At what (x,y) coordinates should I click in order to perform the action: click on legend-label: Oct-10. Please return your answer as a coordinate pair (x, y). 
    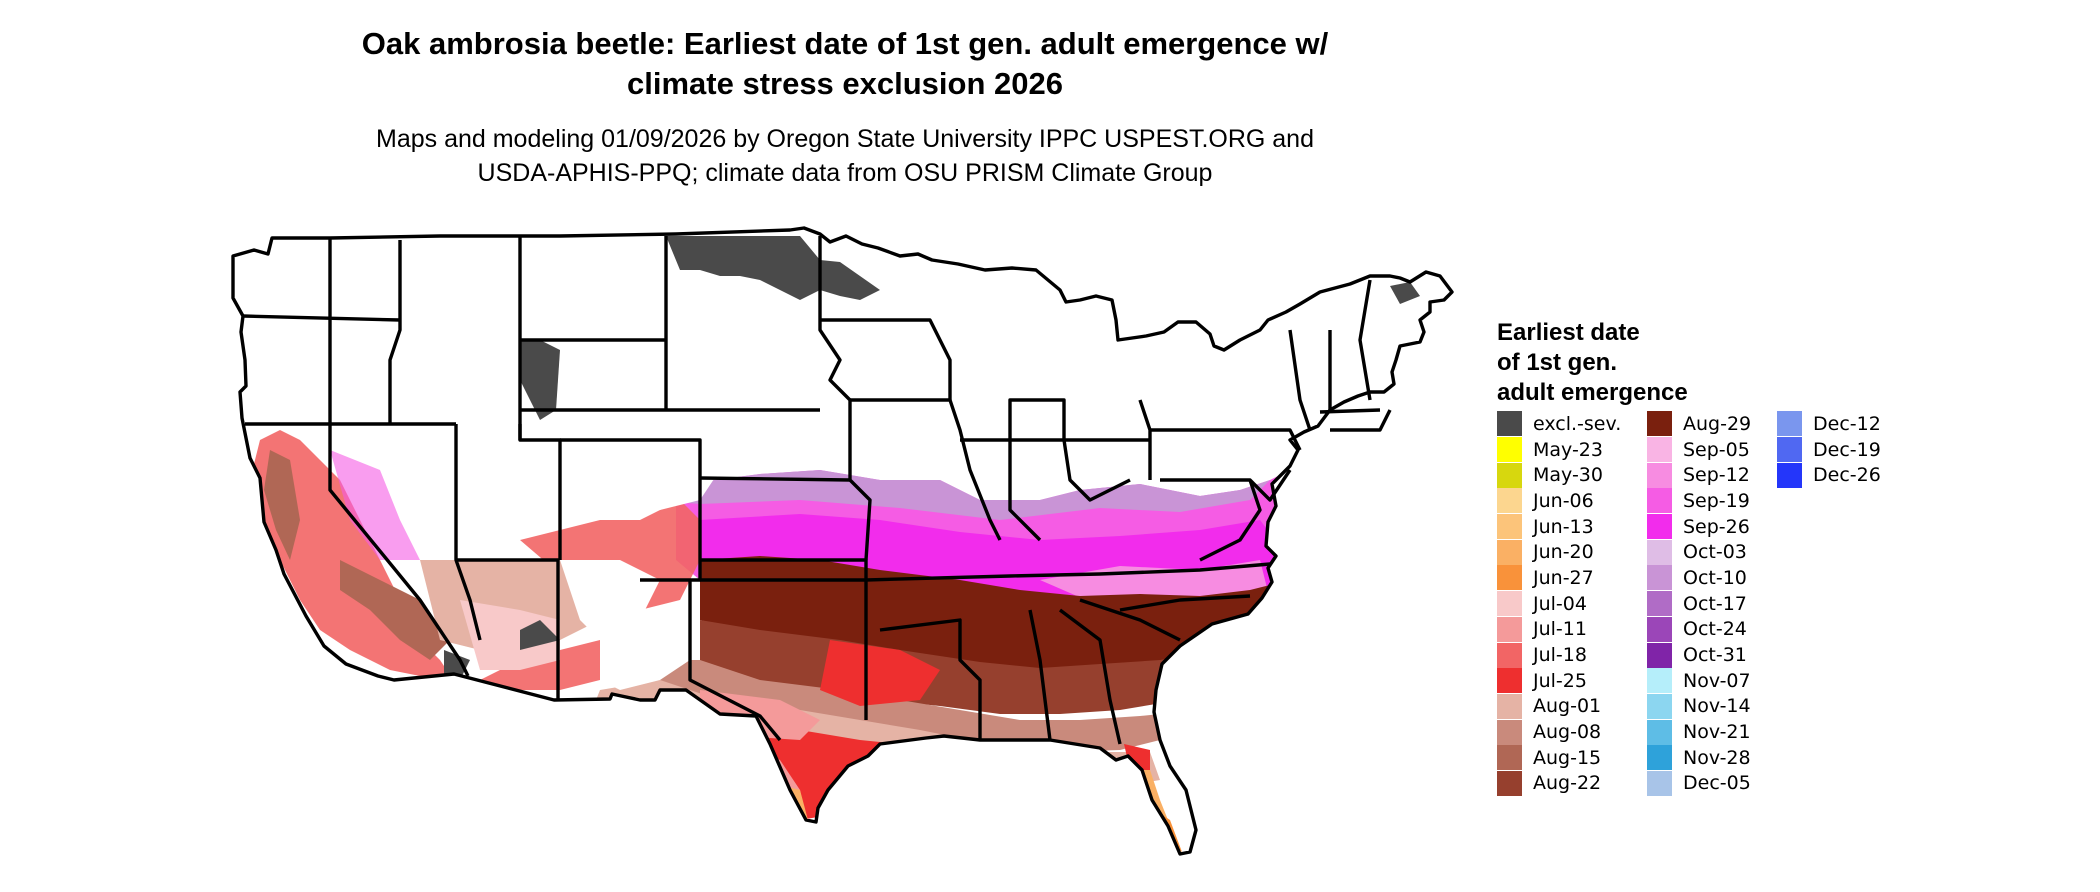
    Looking at the image, I should click on (1715, 577).